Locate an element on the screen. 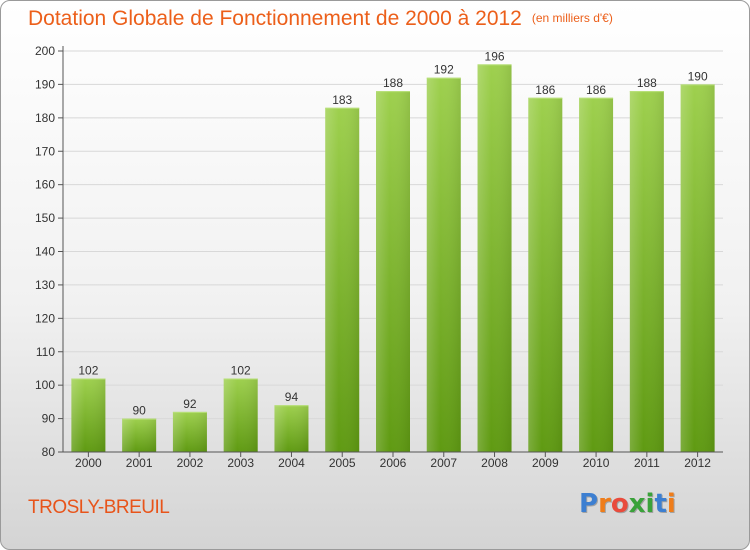  x-tick-label-2006: 2006 is located at coordinates (393, 463).